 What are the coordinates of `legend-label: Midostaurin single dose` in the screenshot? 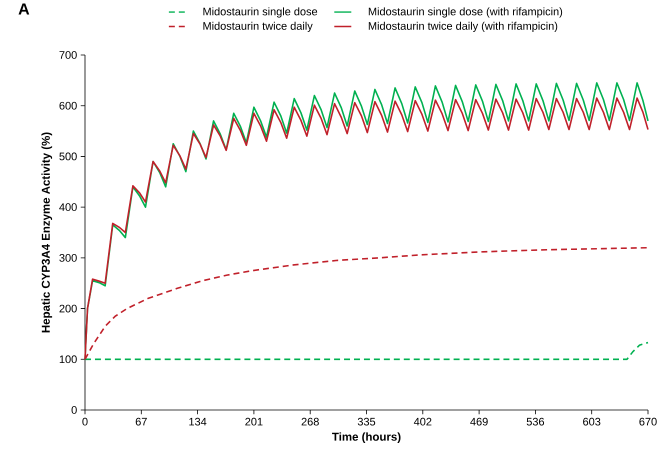 It's located at (260, 12).